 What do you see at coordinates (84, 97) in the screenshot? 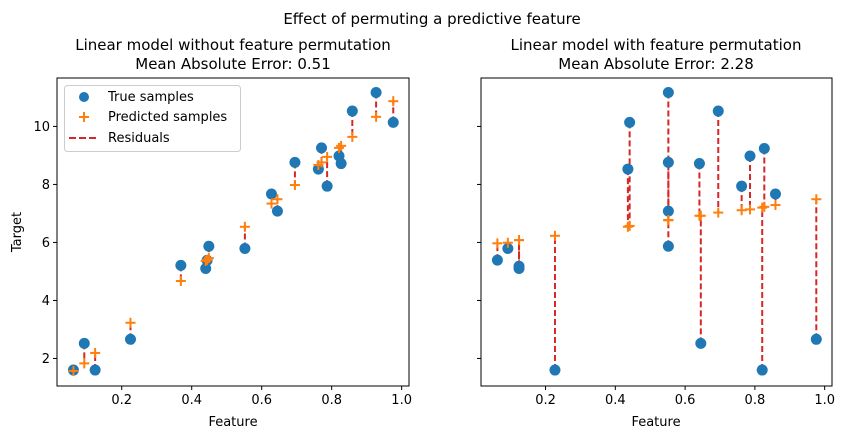
I see `legend-true-marker` at bounding box center [84, 97].